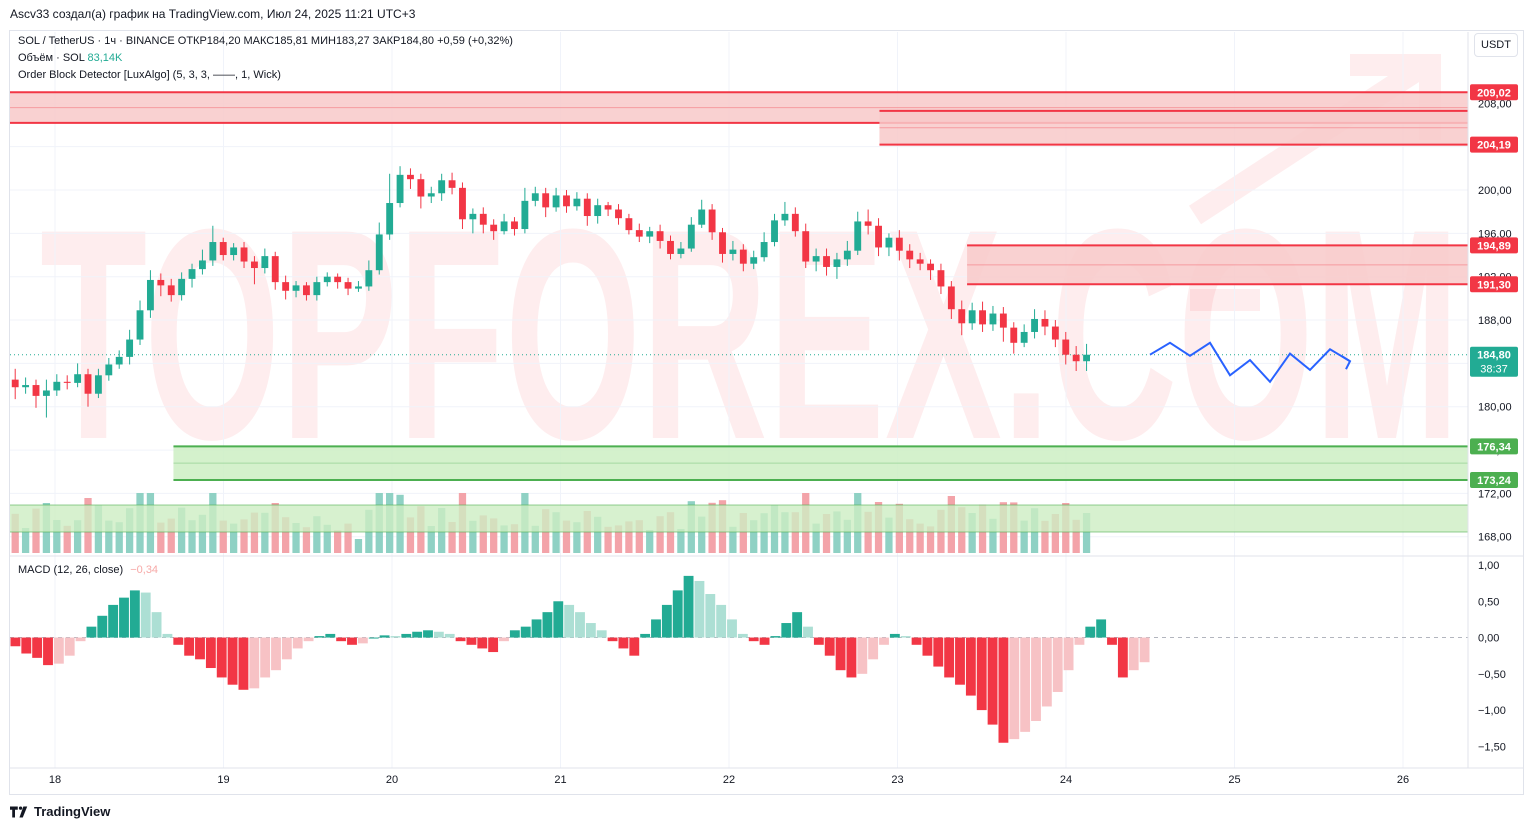 The image size is (1533, 828). I want to click on macd-legend: MACD (12, 26, close) −0,34, so click(88, 570).